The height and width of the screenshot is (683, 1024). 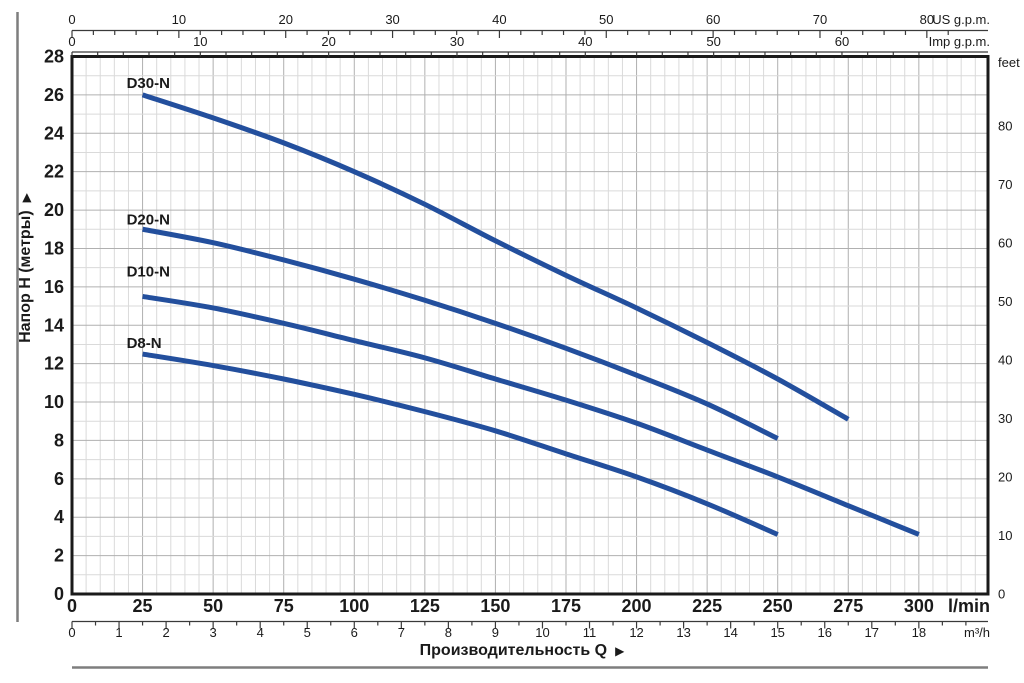 I want to click on imp-gpm-tick-label: 10, so click(x=200, y=41).